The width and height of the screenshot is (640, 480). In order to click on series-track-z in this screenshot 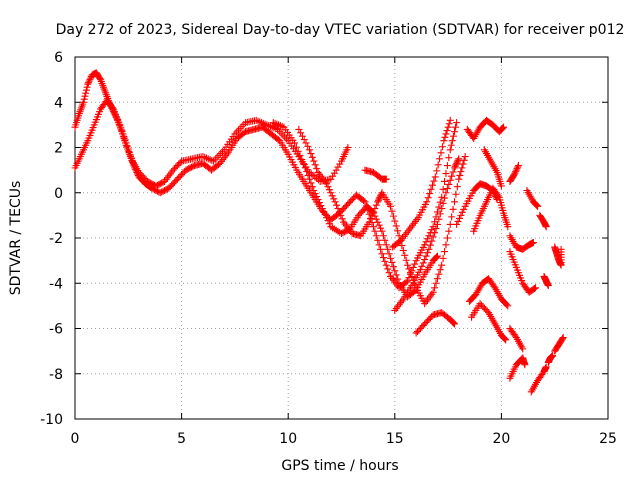, I will do `click(559, 344)`.